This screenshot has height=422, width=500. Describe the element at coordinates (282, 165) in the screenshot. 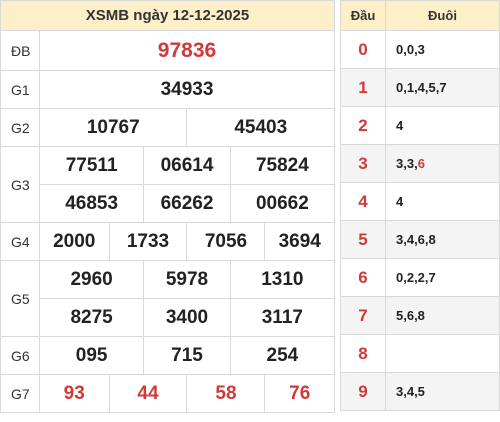

I see `prize-value: 75824` at that location.